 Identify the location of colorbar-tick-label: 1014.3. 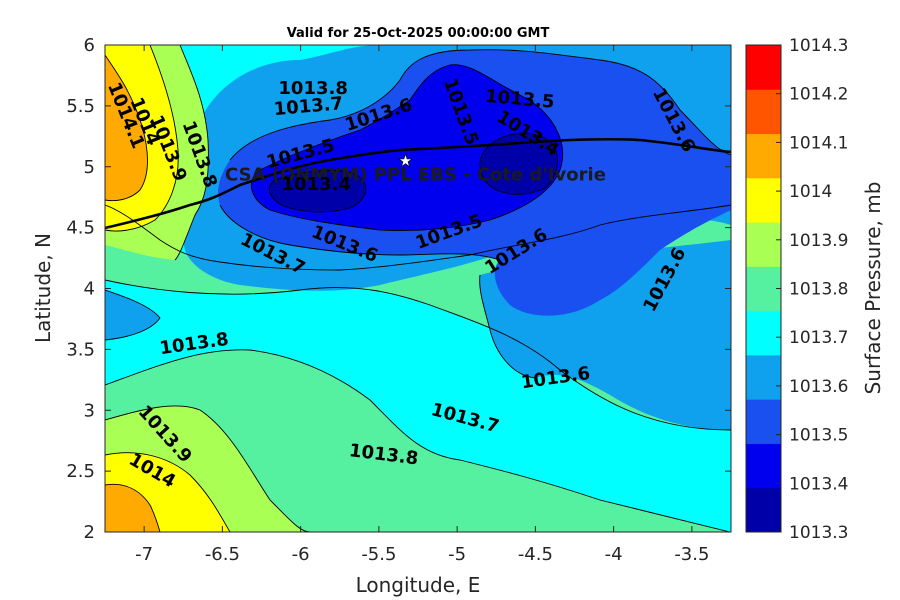
(818, 46).